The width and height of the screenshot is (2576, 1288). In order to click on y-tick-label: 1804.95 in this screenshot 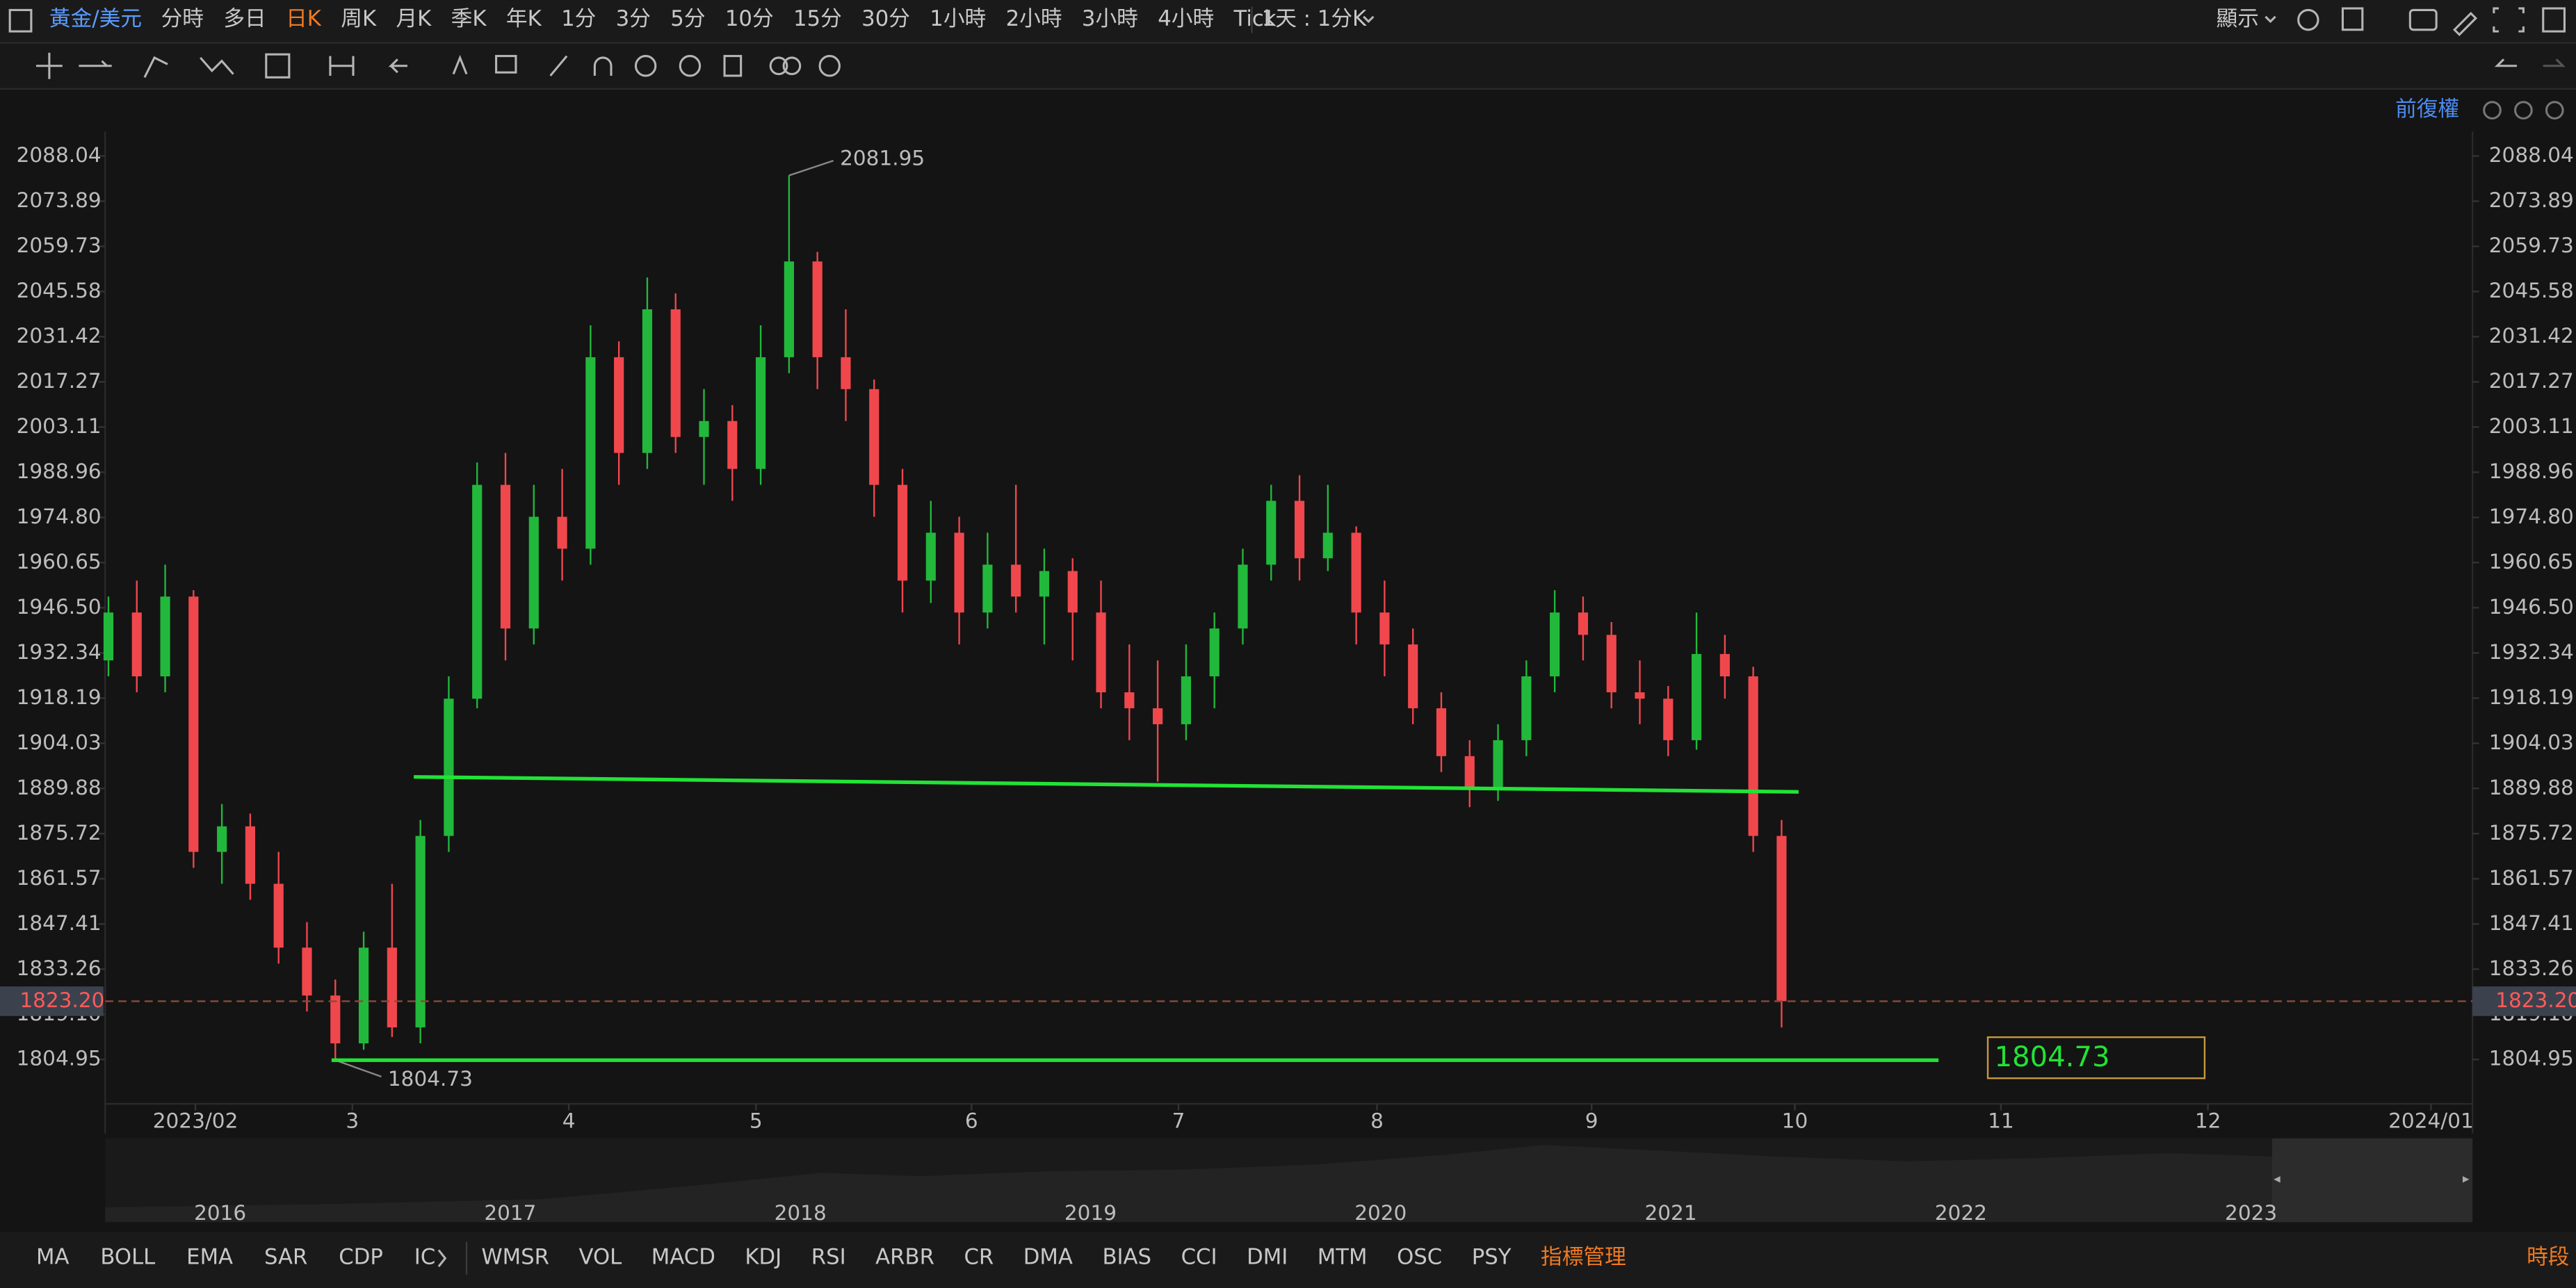, I will do `click(59, 1058)`.